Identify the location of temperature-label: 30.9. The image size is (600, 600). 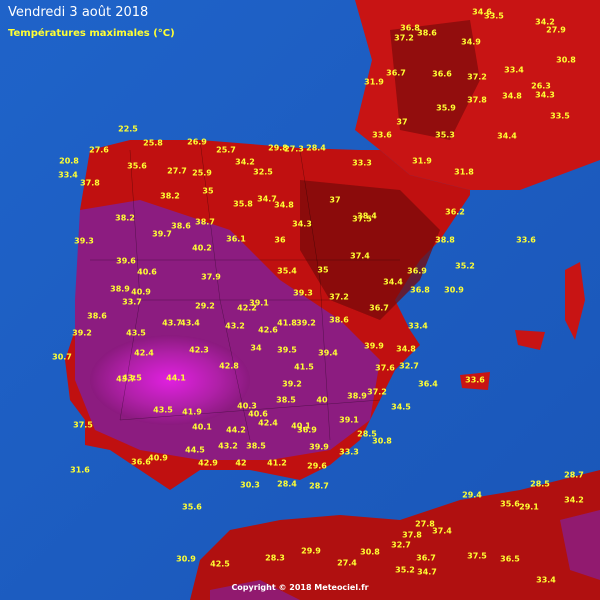
(454, 290).